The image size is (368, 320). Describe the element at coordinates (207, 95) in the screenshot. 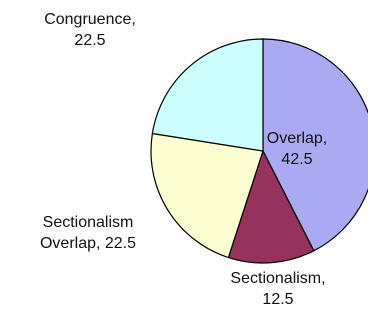

I see `pie-slice-congruence` at that location.